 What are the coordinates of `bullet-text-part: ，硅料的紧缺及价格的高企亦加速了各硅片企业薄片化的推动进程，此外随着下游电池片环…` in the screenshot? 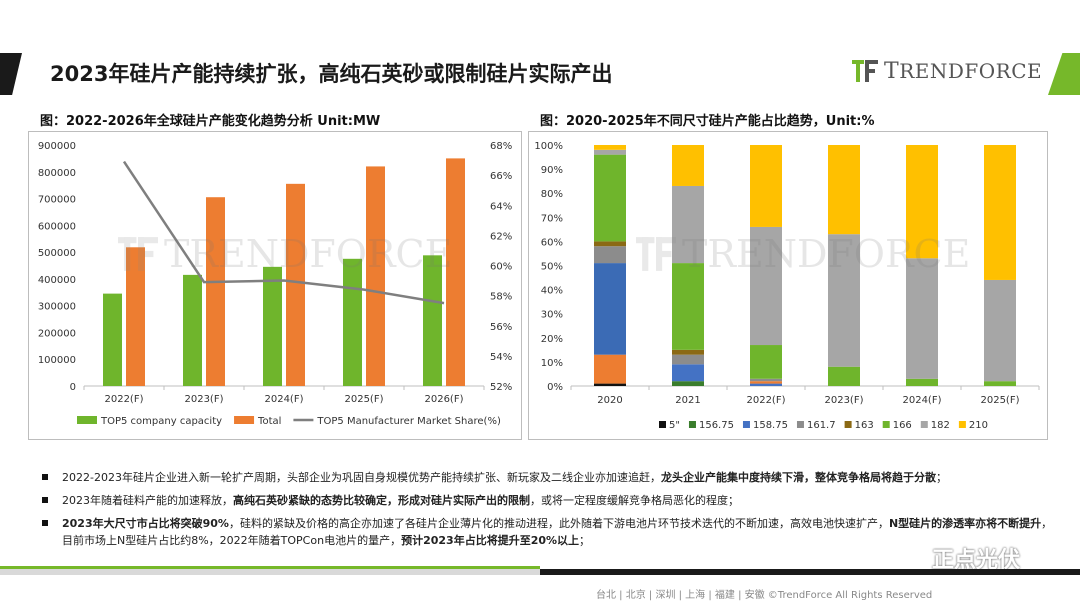 It's located at (558, 523).